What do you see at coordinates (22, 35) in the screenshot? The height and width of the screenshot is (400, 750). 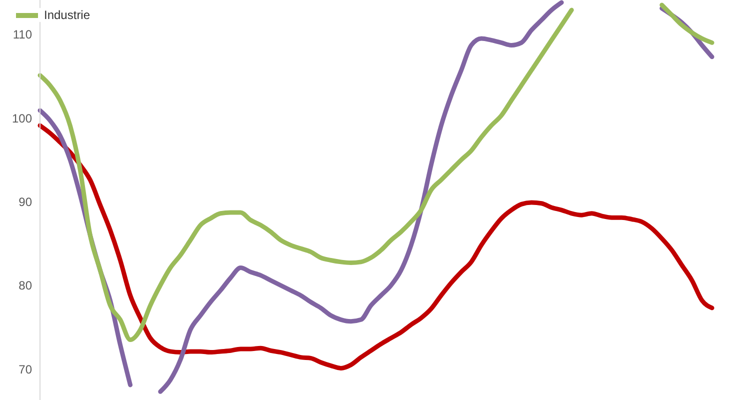 I see `y-tick-label: 110` at bounding box center [22, 35].